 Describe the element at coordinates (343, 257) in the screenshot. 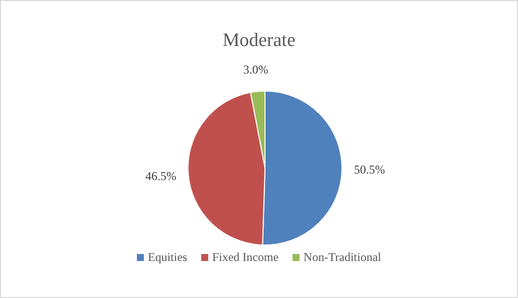

I see `legend-label: Non-Traditional` at that location.